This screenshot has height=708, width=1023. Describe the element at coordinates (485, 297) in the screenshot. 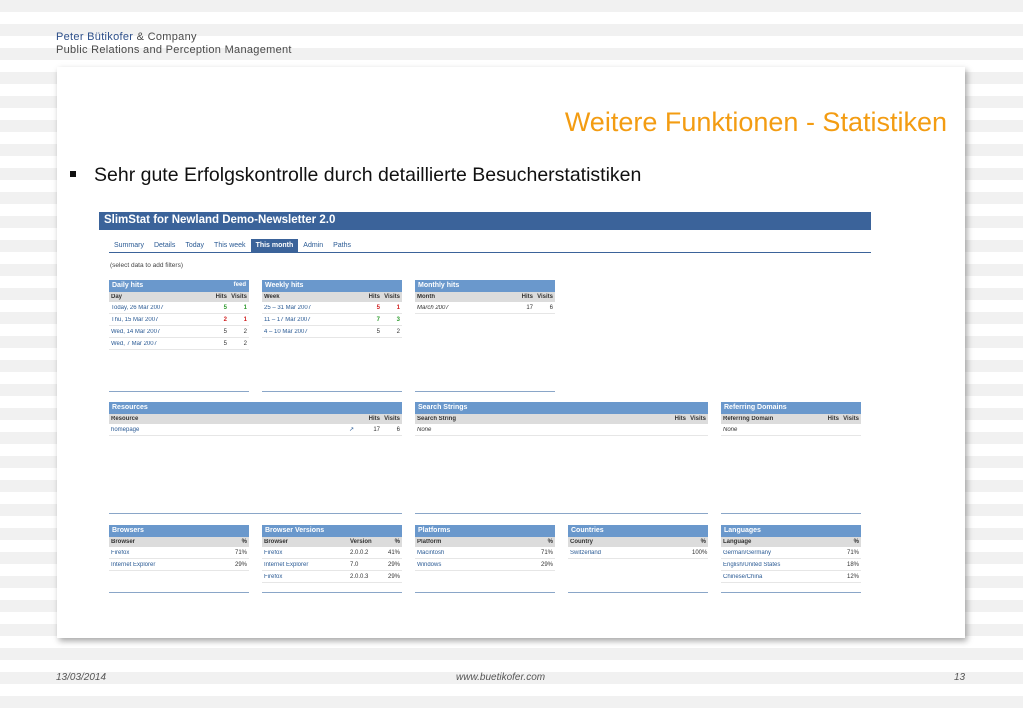

I see `column-headers: Month Hits Visits` at that location.